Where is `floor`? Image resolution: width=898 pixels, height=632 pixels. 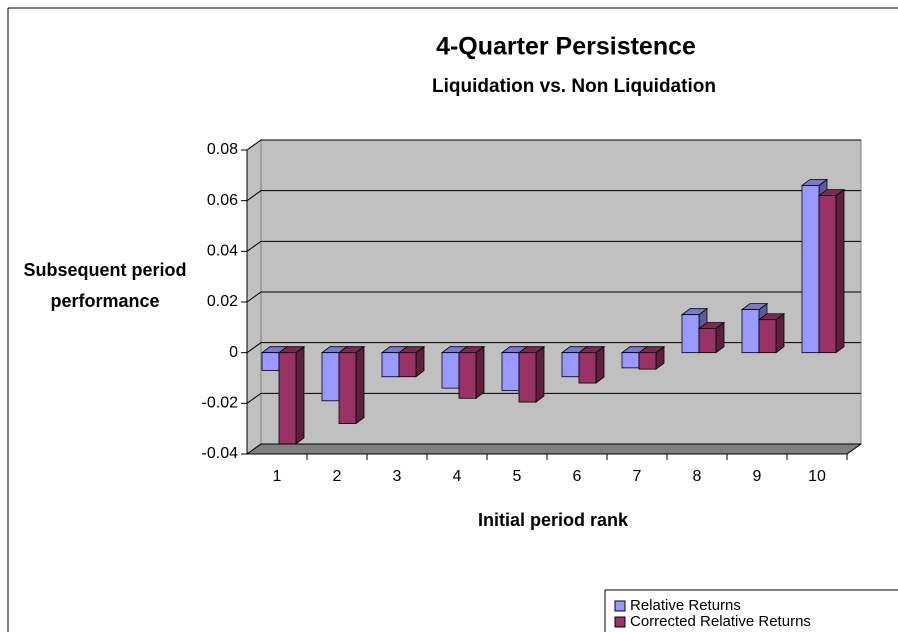 floor is located at coordinates (554, 449).